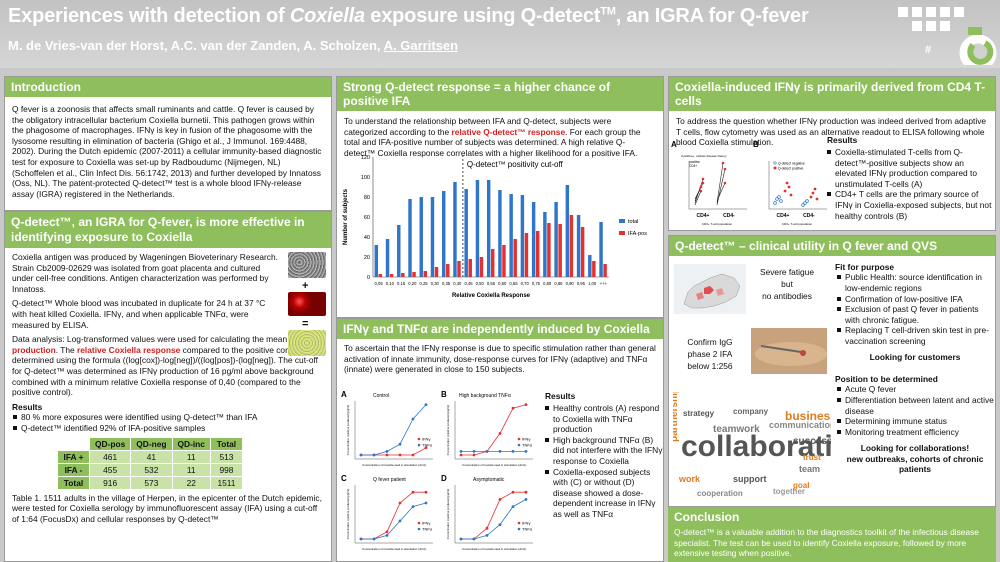  I want to click on confirm-box: Confirm IgG phase 2 IFA below 1:256, so click(710, 354).